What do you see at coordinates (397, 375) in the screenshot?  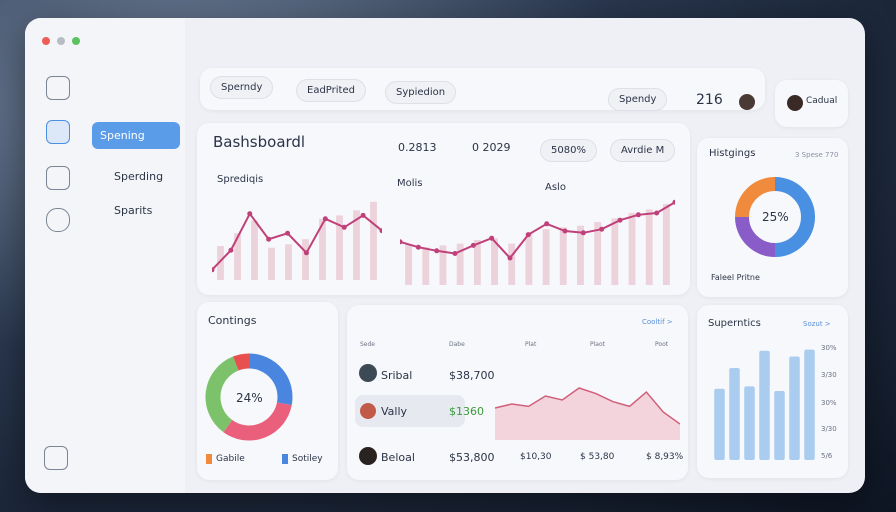 I see `cell: Sribal` at bounding box center [397, 375].